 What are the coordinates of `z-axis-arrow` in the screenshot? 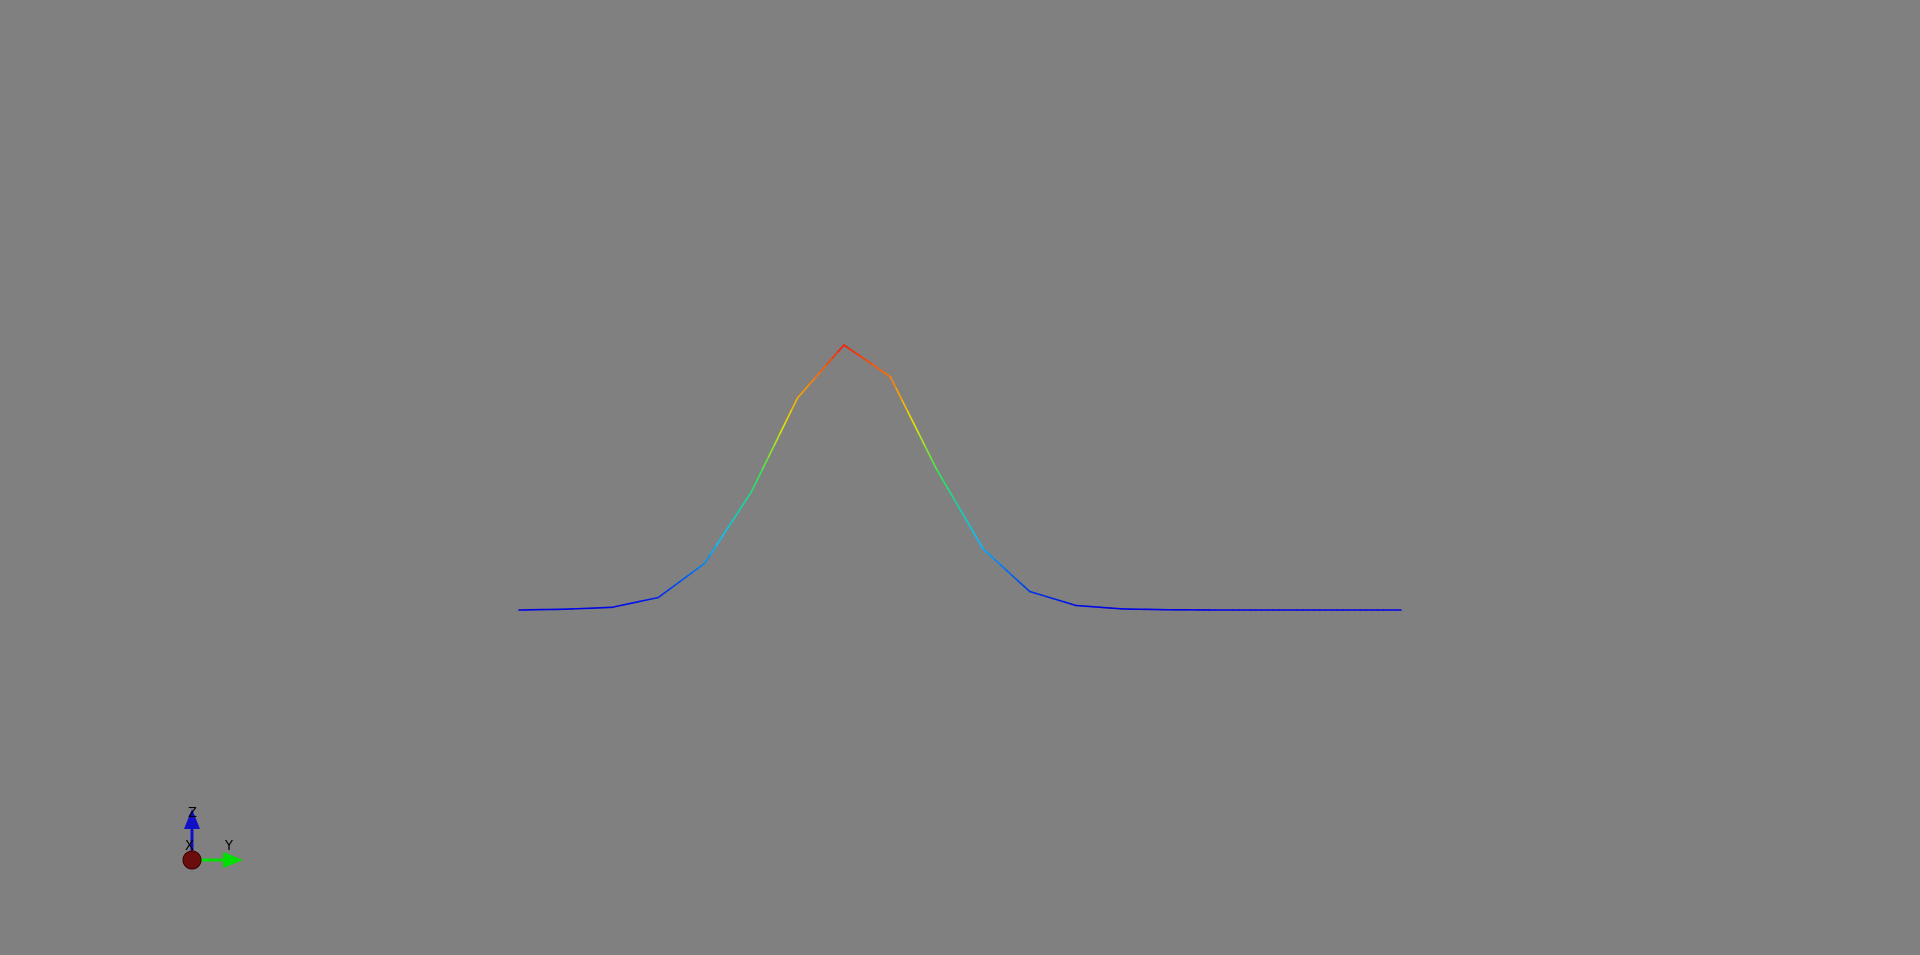 It's located at (192, 819).